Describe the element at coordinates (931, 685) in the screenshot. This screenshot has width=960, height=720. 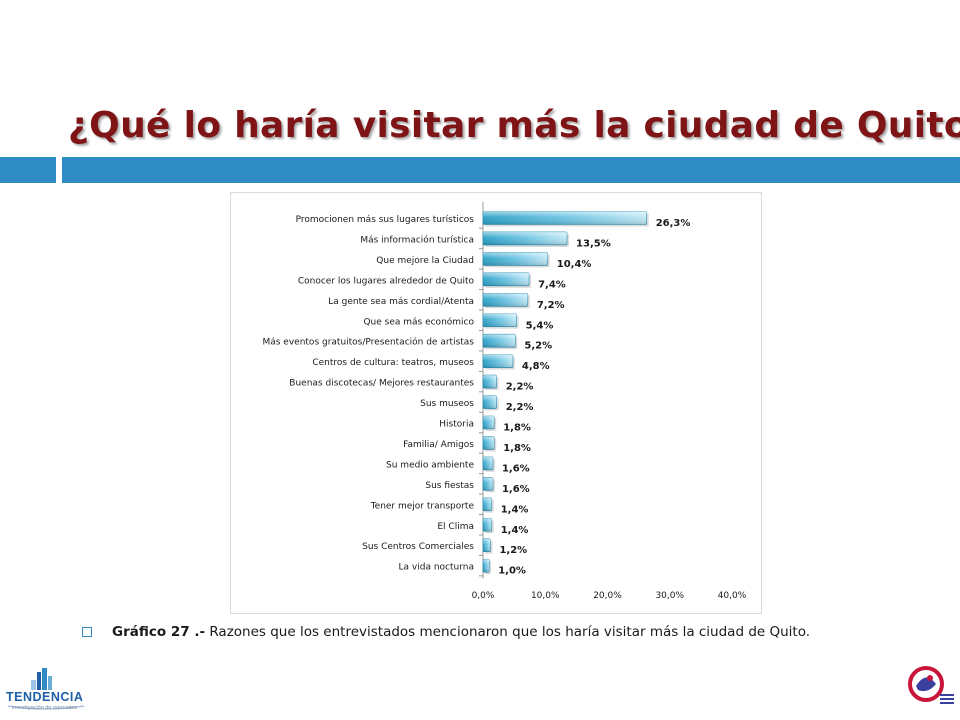
I see `quito-turismo-logo-icon` at that location.